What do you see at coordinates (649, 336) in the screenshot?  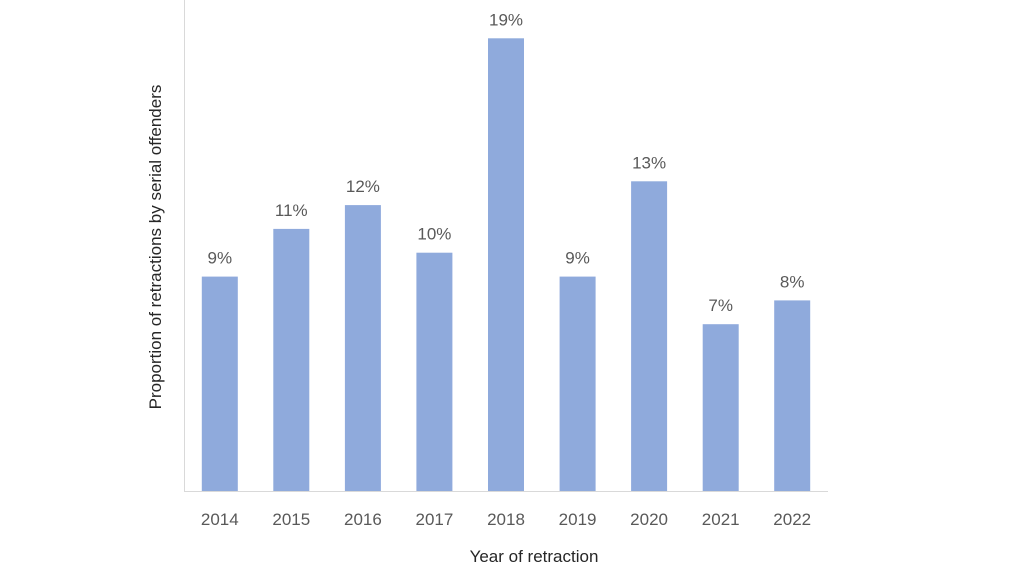 I see `bar-2020` at bounding box center [649, 336].